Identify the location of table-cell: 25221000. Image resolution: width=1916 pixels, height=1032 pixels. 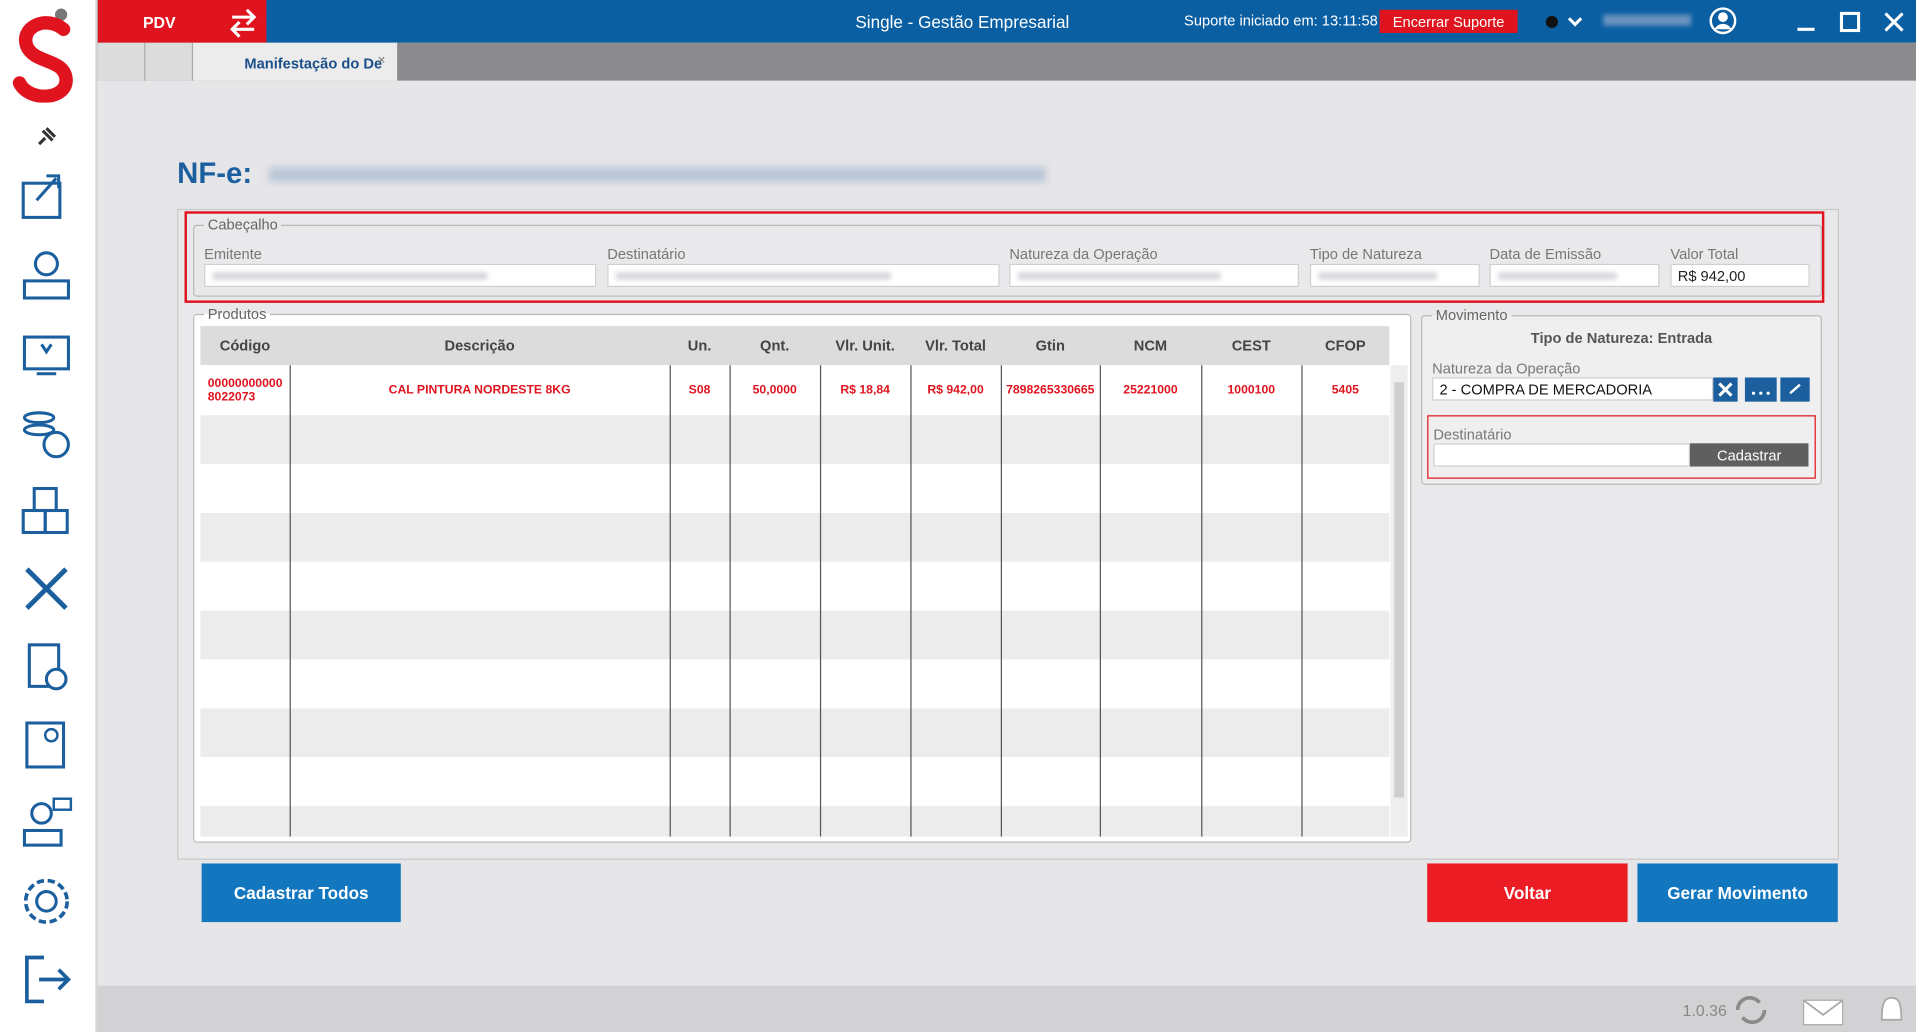
(1150, 390).